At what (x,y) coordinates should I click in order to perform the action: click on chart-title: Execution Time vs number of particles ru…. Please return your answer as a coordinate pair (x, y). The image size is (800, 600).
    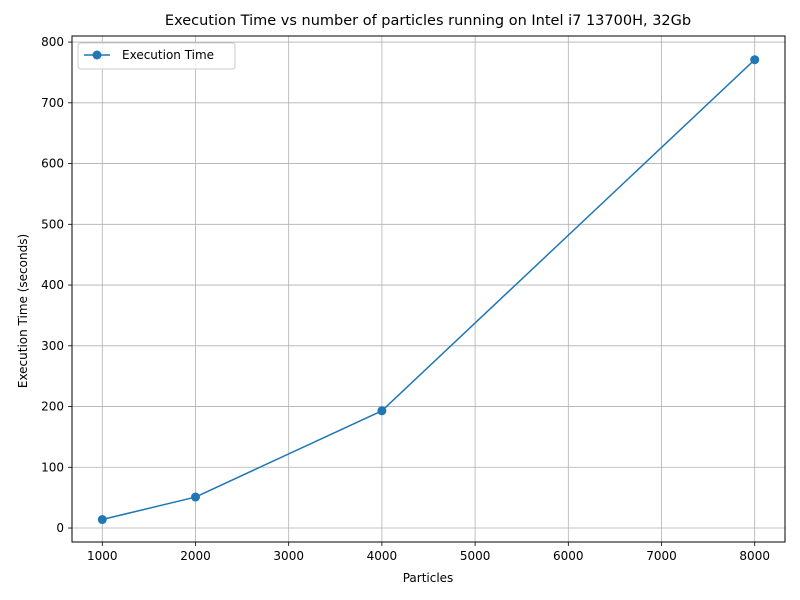
    Looking at the image, I should click on (428, 21).